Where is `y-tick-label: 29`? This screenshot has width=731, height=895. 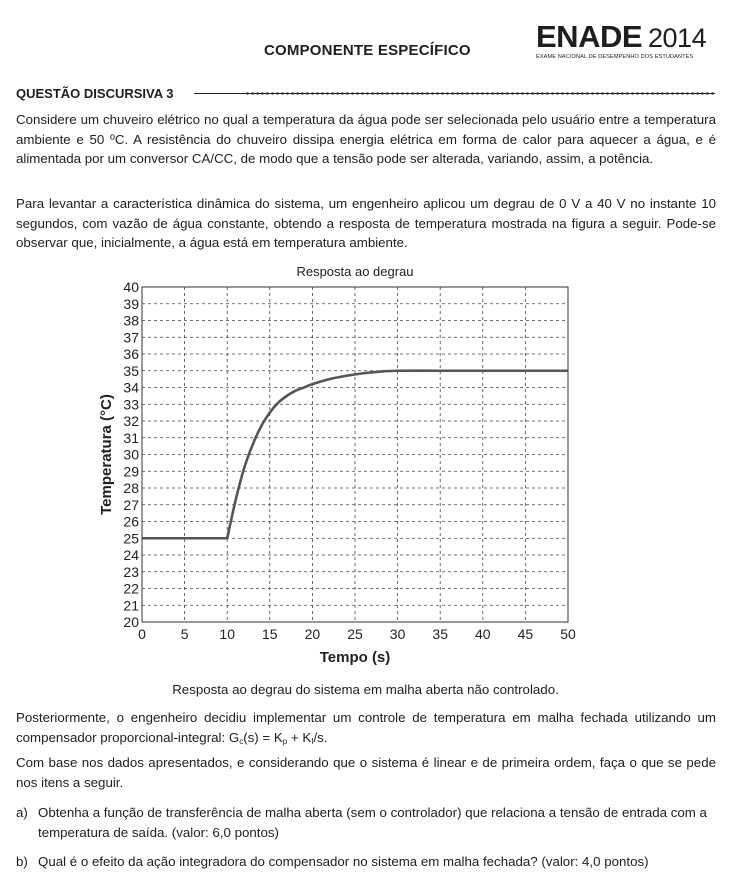 y-tick-label: 29 is located at coordinates (131, 471).